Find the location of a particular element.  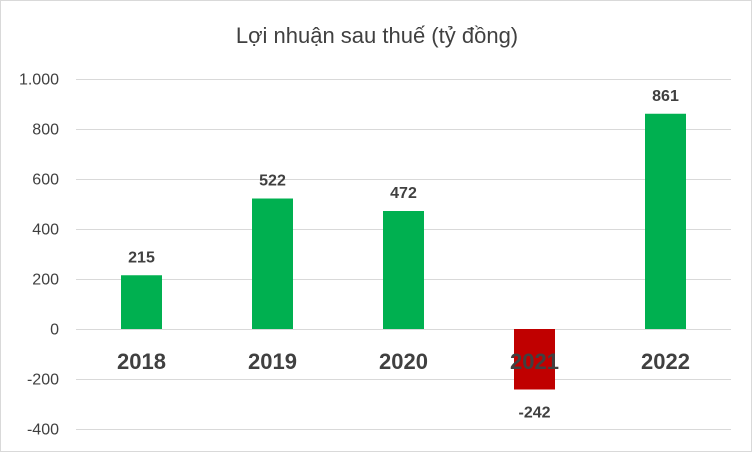

y-tick-label: 800 is located at coordinates (45, 130).